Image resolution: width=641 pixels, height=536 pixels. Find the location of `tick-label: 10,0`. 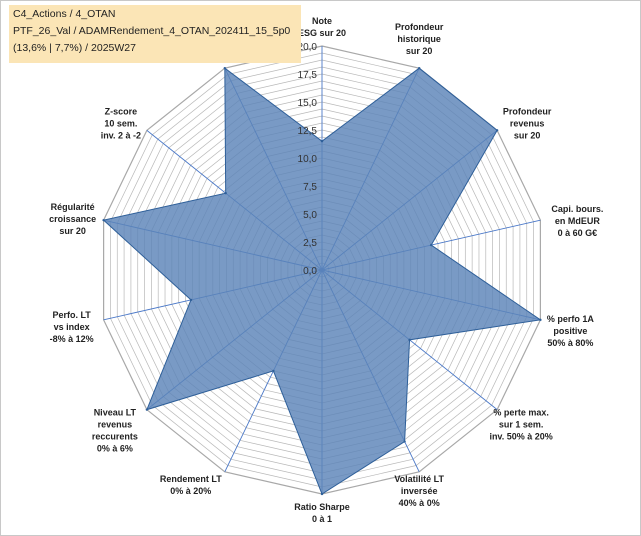

tick-label: 10,0 is located at coordinates (308, 159).